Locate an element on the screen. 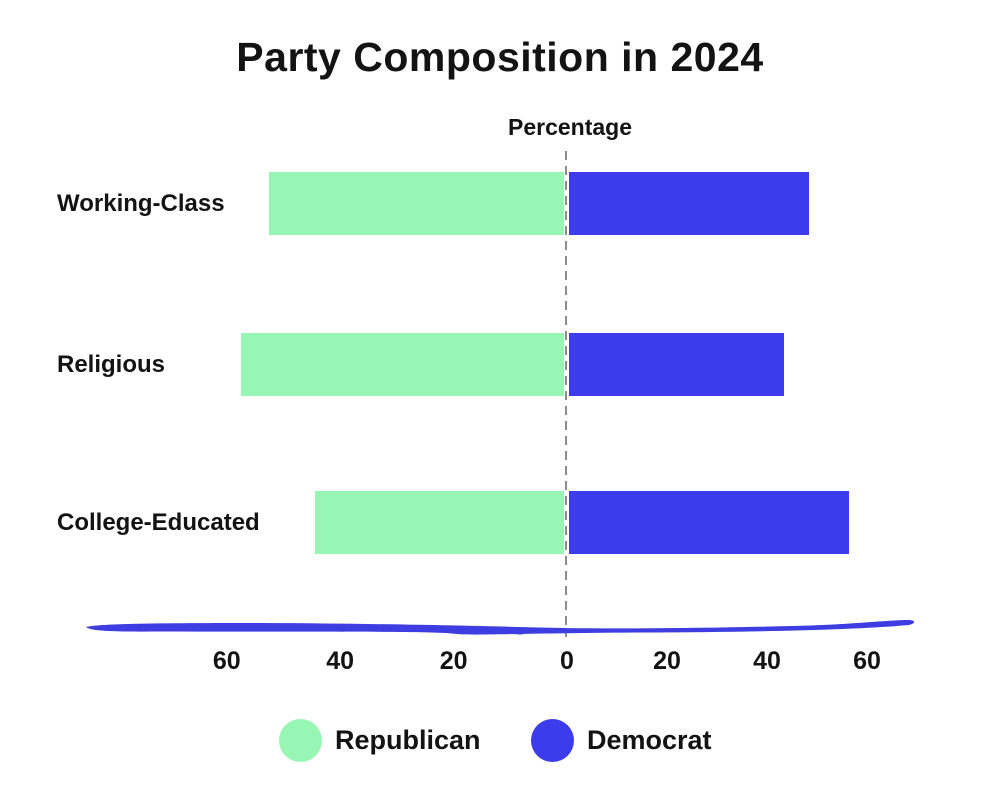 The height and width of the screenshot is (792, 1000). chart-title: Party Composition in 2024 is located at coordinates (500, 57).